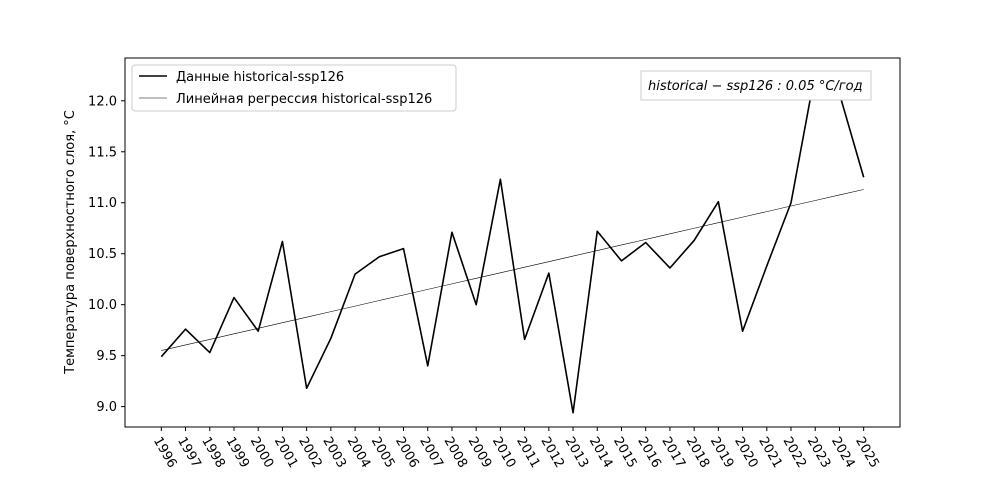  I want to click on x-tick-label: 1999, so click(238, 453).